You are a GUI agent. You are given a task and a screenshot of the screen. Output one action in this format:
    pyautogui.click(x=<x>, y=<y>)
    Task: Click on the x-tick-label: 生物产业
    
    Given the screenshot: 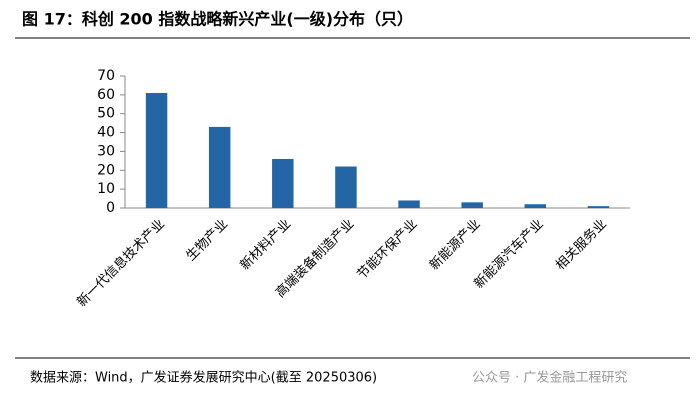 What is the action you would take?
    pyautogui.click(x=207, y=240)
    